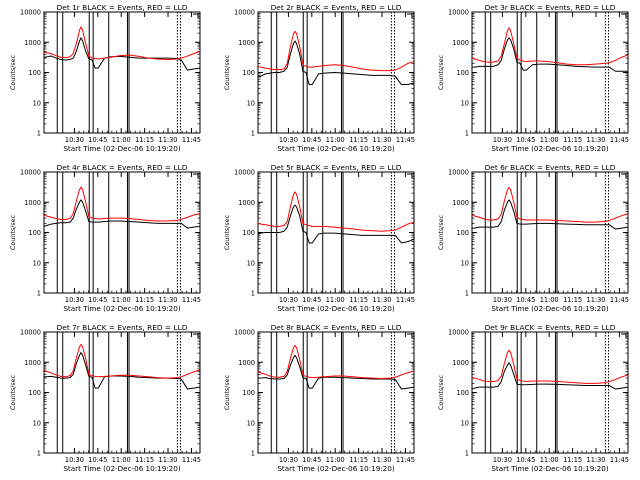  Describe the element at coordinates (550, 167) in the screenshot. I see `panel-title: Det 6r BLACK = Events, RED = LLD` at that location.